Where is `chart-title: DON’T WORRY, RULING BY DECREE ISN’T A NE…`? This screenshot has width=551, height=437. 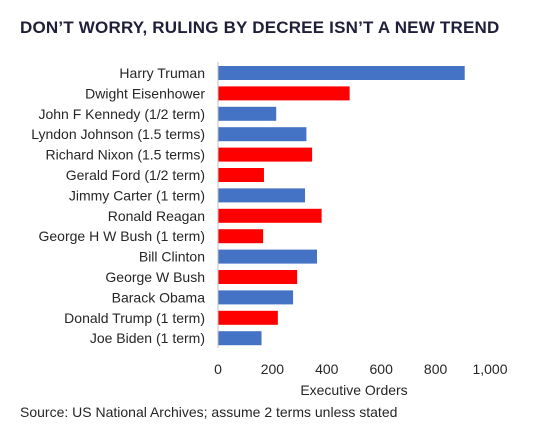 chart-title: DON’T WORRY, RULING BY DECREE ISN’T A NE… is located at coordinates (260, 27).